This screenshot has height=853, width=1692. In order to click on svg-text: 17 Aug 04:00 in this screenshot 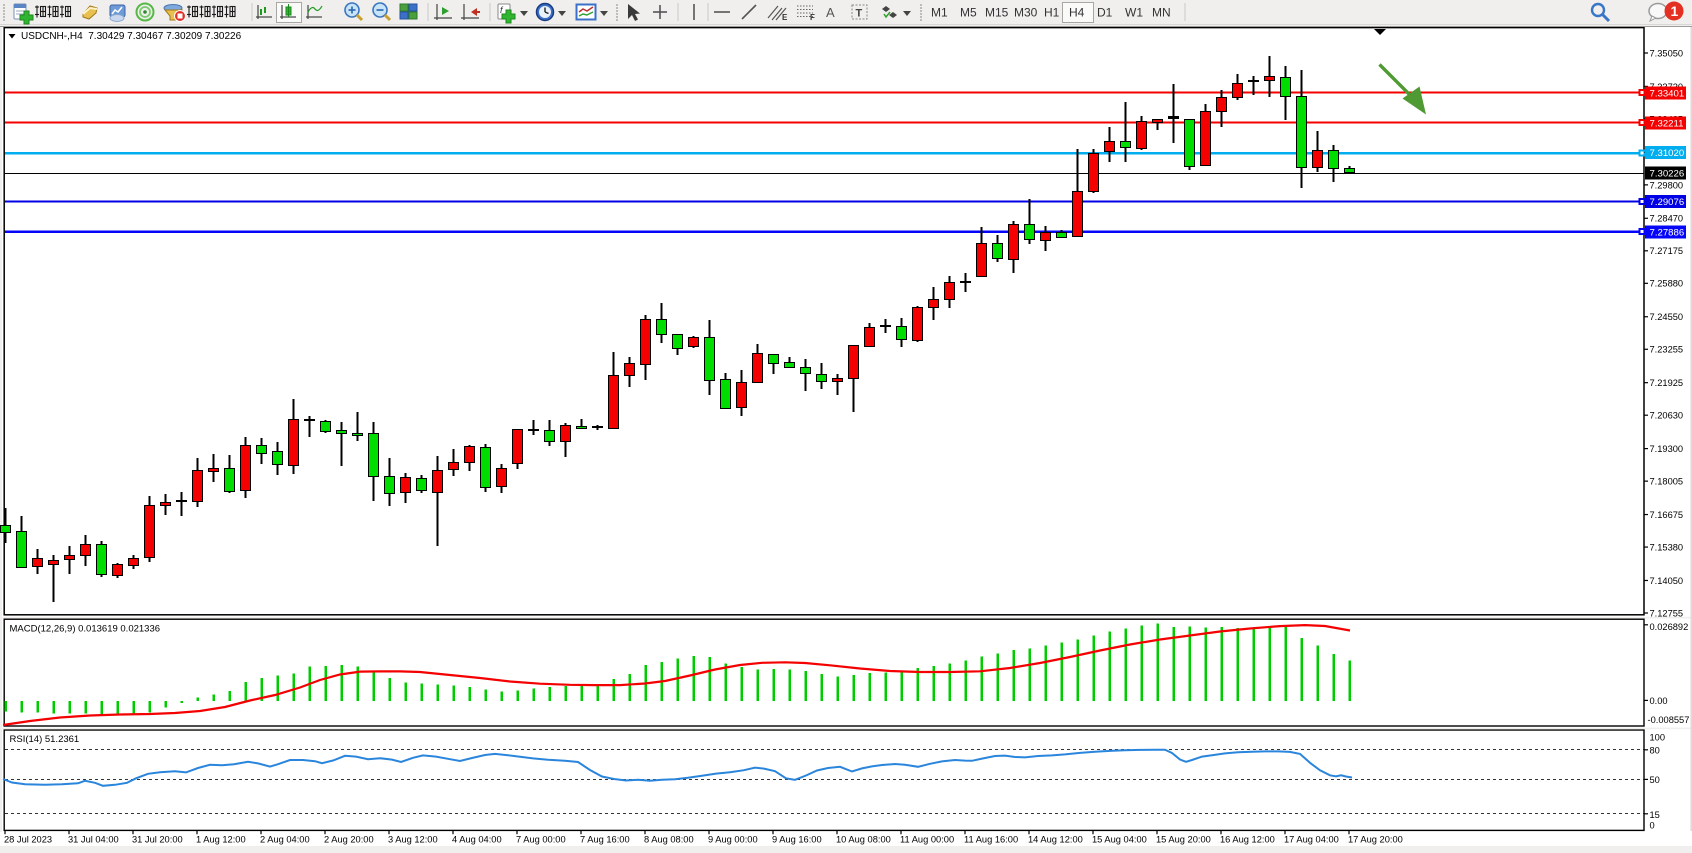, I will do `click(1311, 840)`.